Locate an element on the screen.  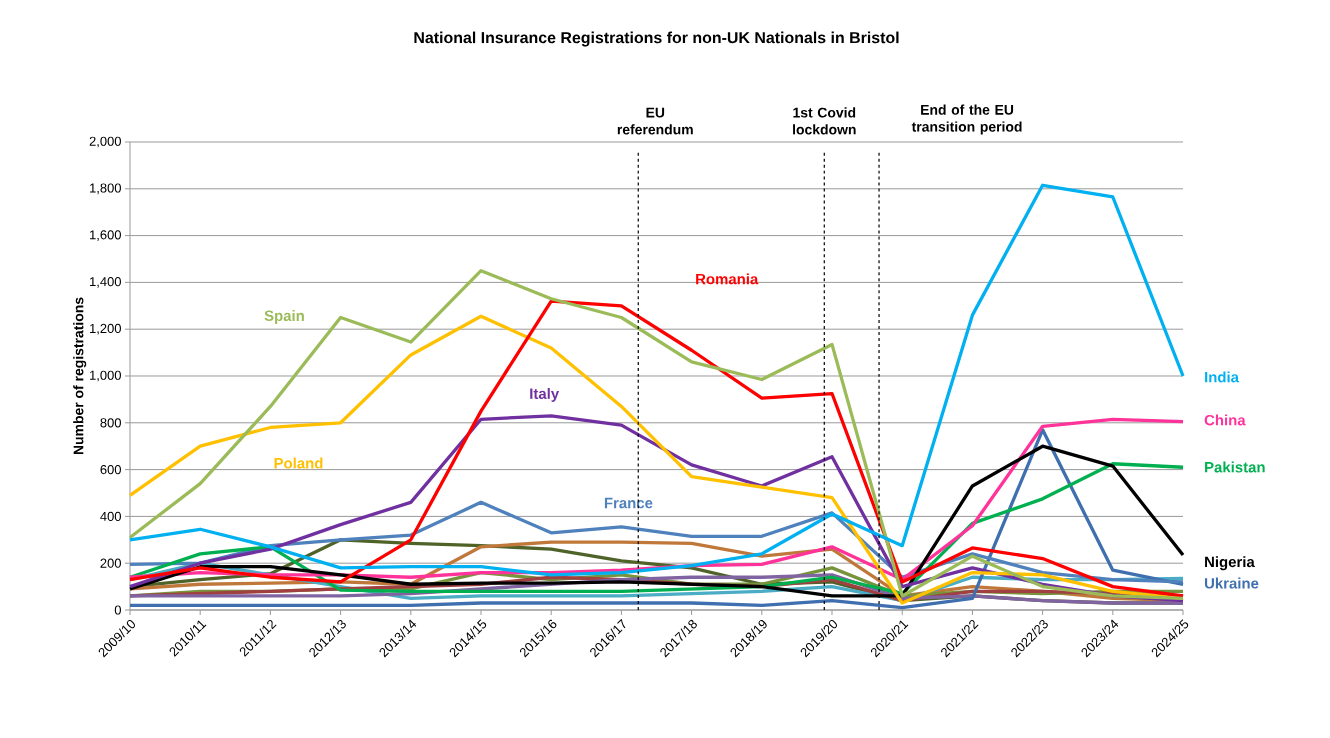
y-tick-label: 0 is located at coordinates (117, 610).